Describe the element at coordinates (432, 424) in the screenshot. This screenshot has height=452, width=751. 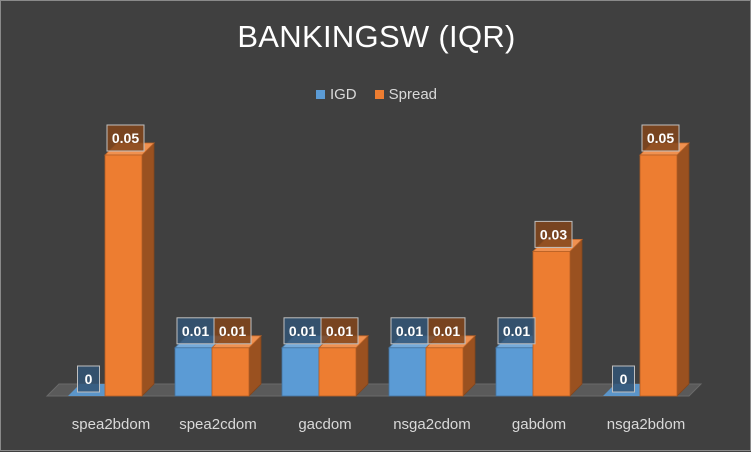
I see `x-tick-label: nsga2cdom` at that location.